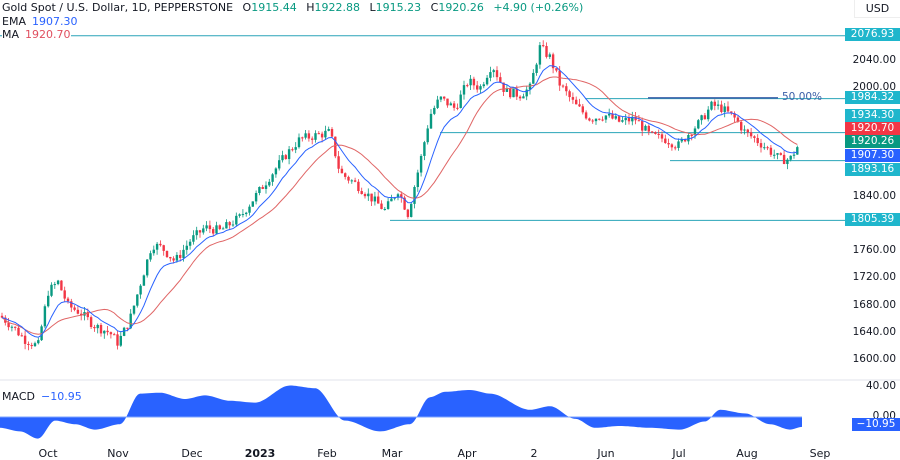 Image resolution: width=900 pixels, height=460 pixels. I want to click on fib-50-label: 50.00%, so click(802, 97).